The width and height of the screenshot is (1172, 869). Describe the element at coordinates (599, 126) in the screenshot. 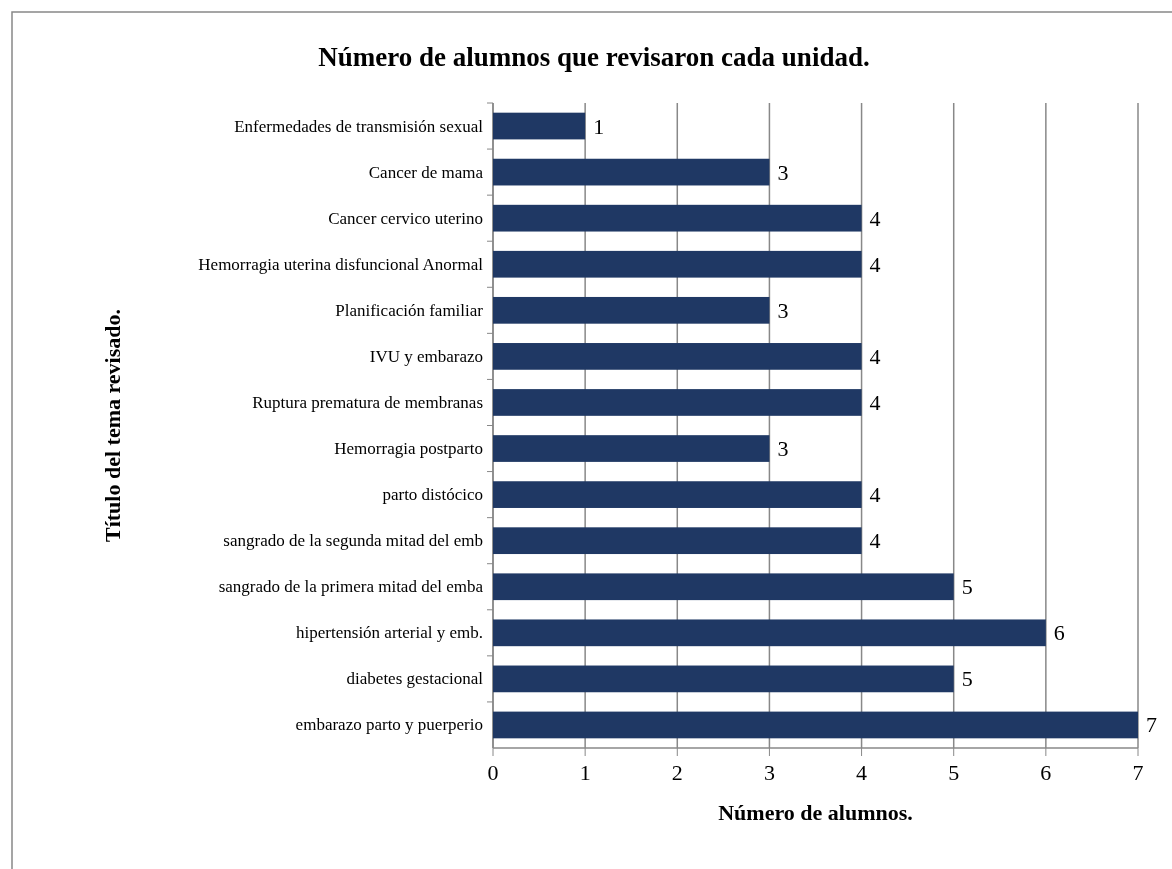

I see `data-label: 1` at that location.